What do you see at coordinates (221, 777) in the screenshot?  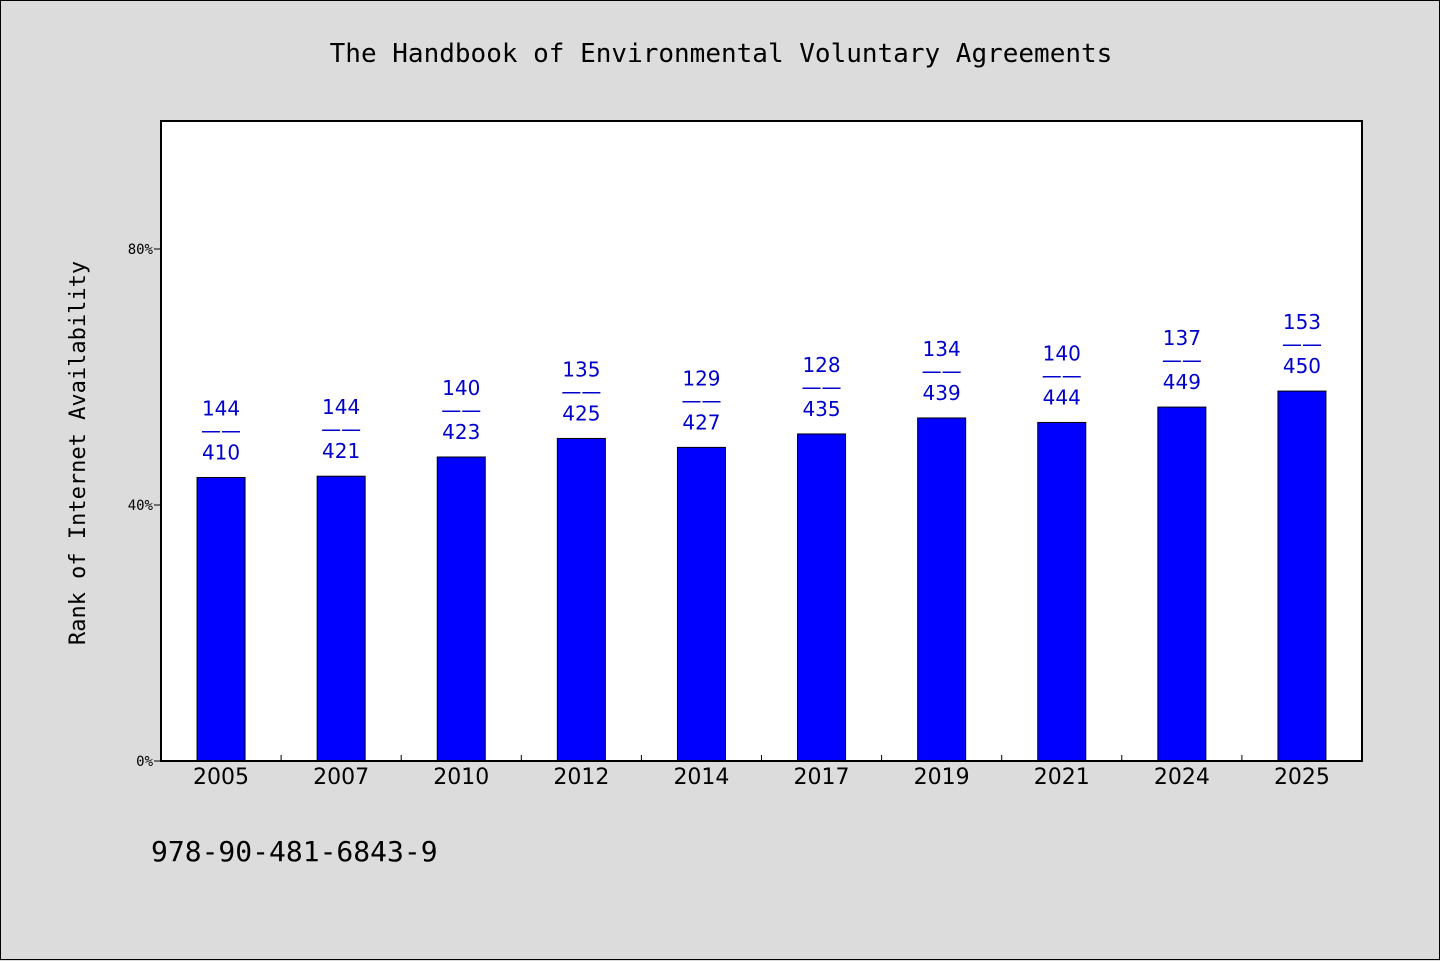 I see `x-tick-label-2005: 2005` at bounding box center [221, 777].